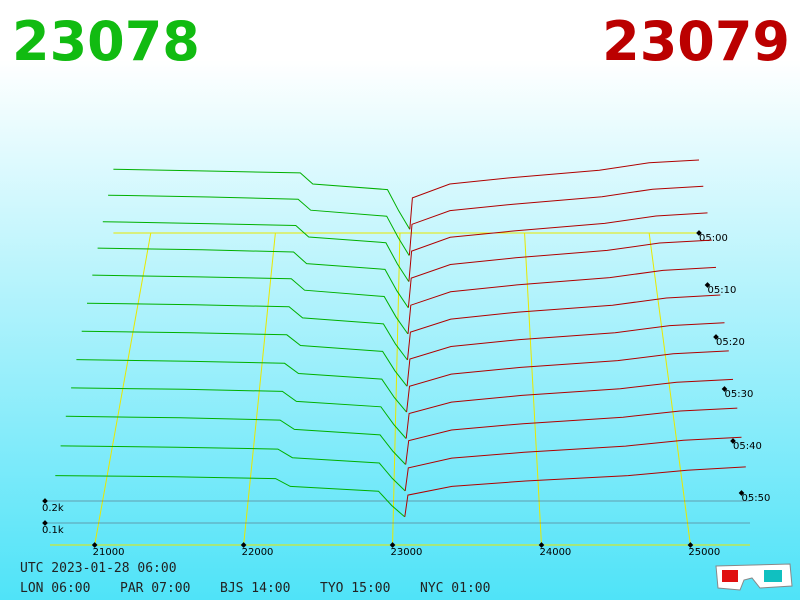  I want to click on bid-price: 23078, so click(106, 41).